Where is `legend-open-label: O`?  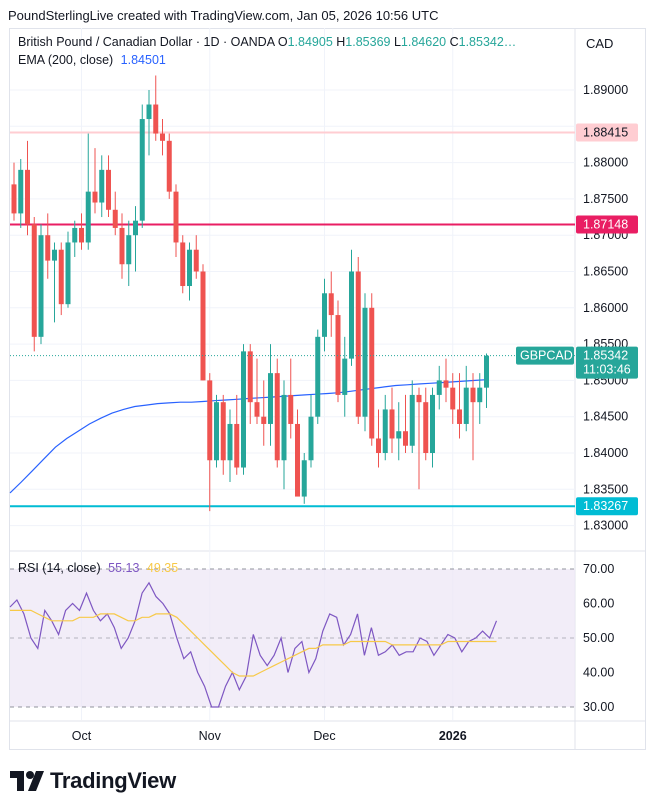
legend-open-label: O is located at coordinates (282, 42).